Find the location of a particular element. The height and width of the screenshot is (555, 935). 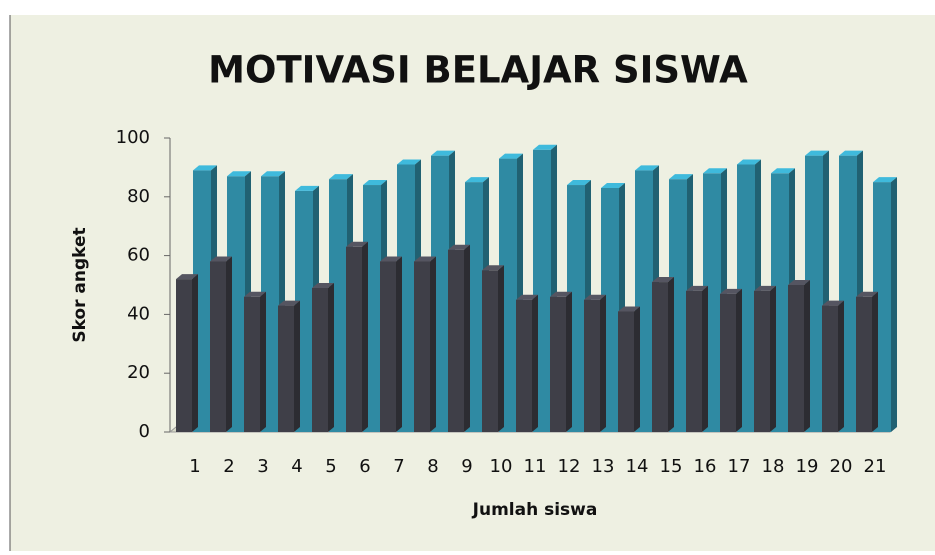

x-tick-label: 21 is located at coordinates (875, 466).